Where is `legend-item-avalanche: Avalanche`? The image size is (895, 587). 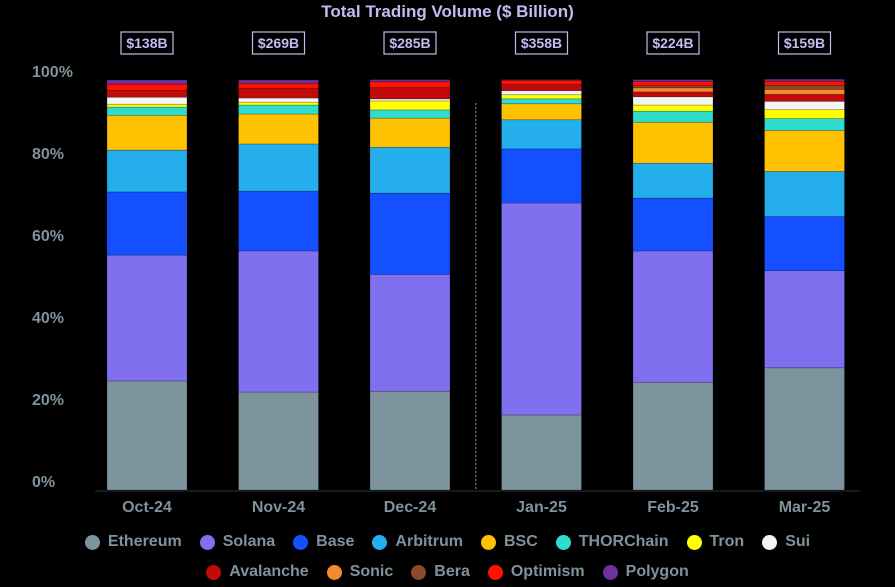 legend-item-avalanche: Avalanche is located at coordinates (257, 572).